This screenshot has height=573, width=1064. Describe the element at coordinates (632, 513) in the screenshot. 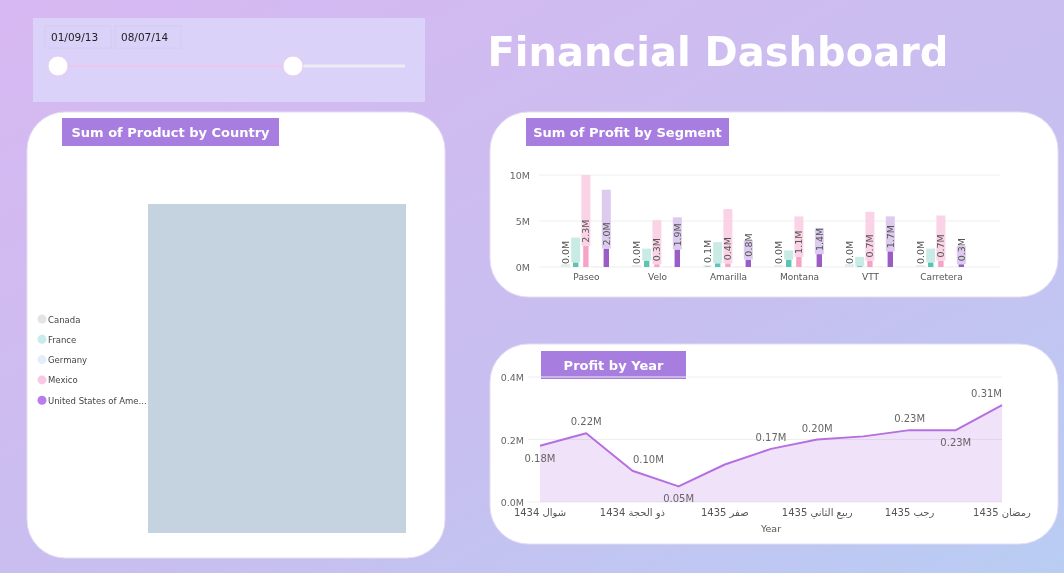

I see `x-tick-label: ذو الحجة 1434` at that location.